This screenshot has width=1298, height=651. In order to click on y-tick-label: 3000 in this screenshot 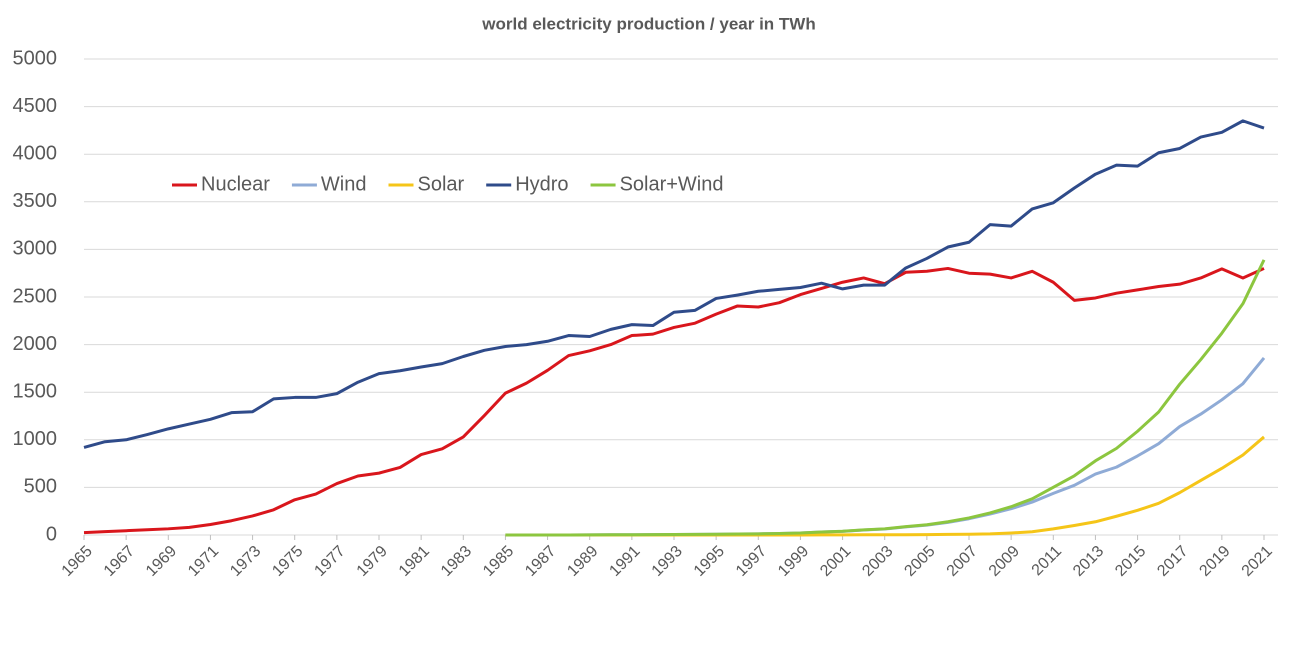, I will do `click(35, 249)`.